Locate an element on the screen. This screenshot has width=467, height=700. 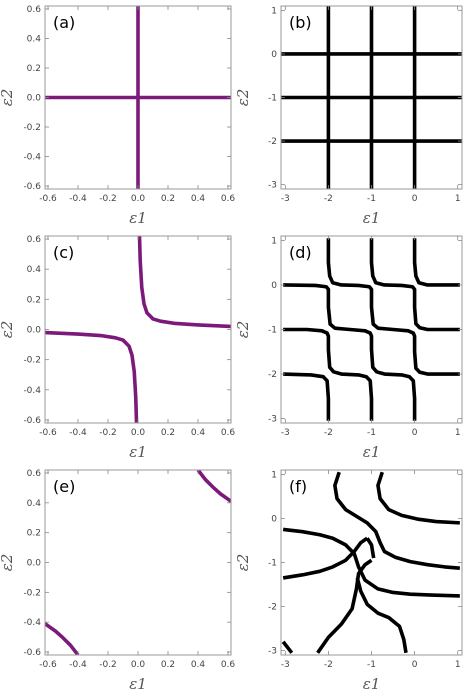
panel-label: (e) is located at coordinates (64, 486).